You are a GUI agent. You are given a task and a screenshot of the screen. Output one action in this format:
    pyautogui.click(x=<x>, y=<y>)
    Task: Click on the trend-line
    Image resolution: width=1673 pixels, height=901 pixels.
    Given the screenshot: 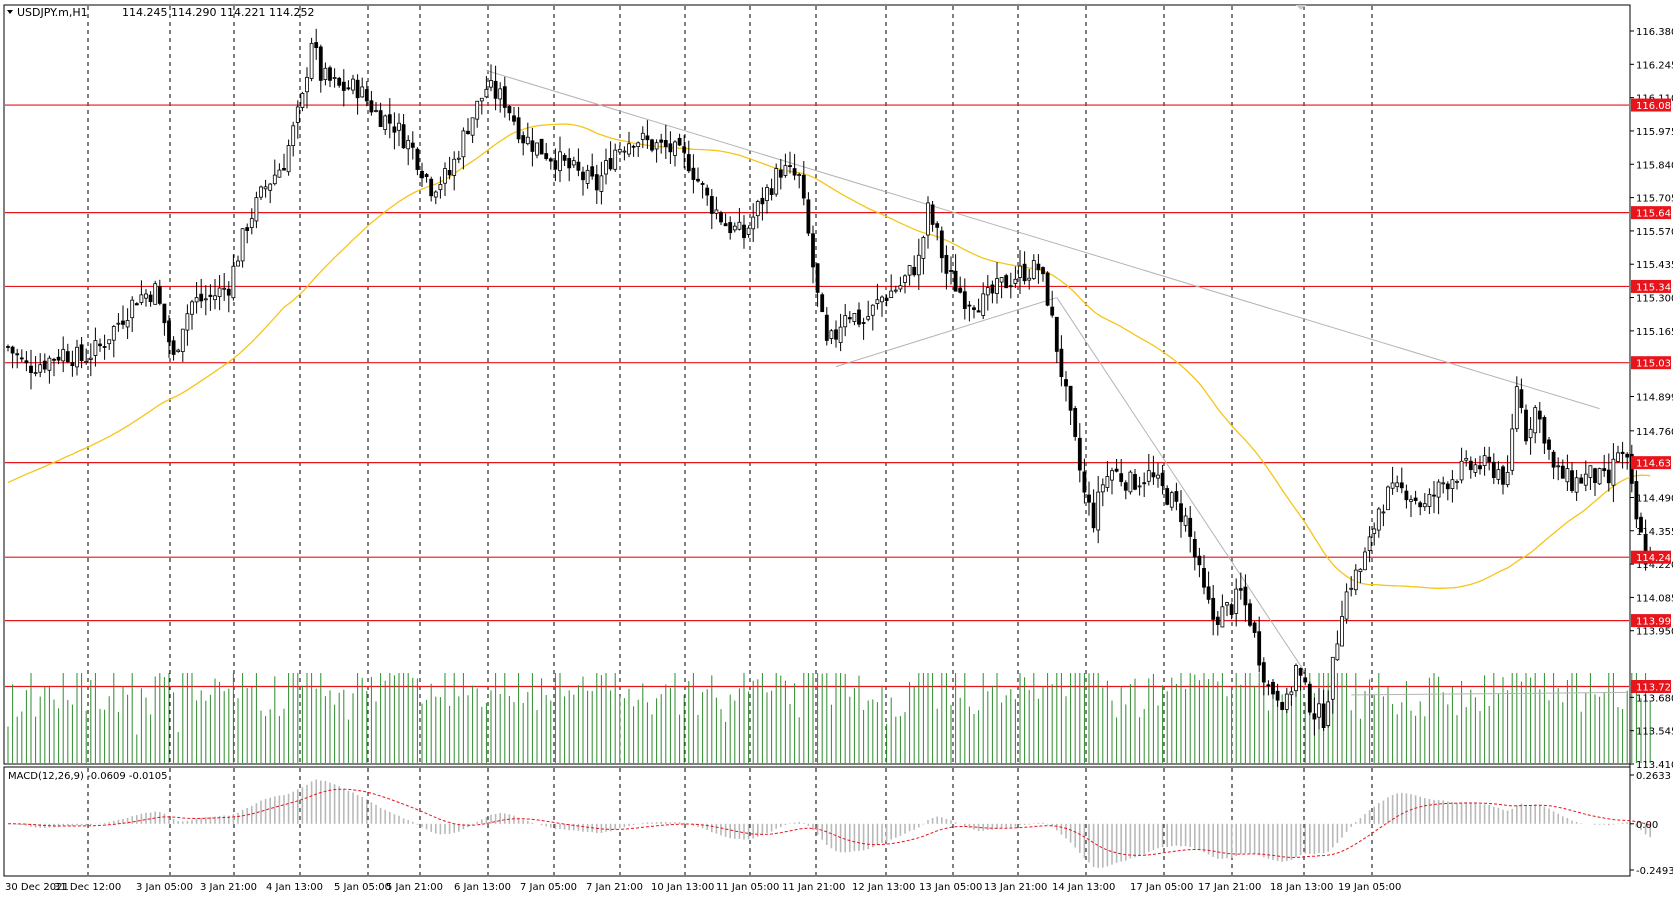 What is the action you would take?
    pyautogui.click(x=946, y=332)
    